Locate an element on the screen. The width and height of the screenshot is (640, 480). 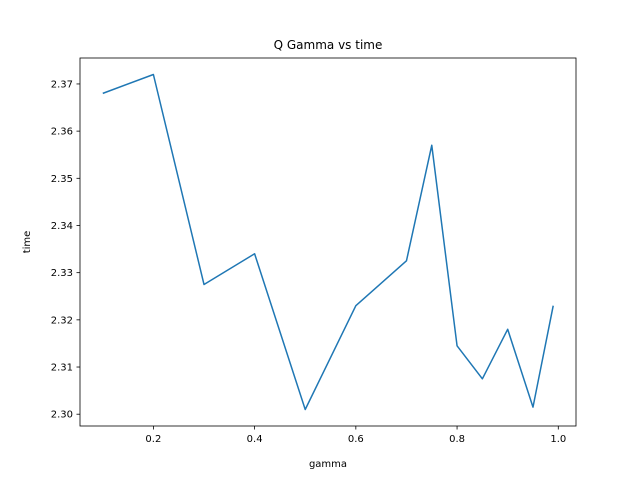
x-tick-label: 0.6 is located at coordinates (356, 439).